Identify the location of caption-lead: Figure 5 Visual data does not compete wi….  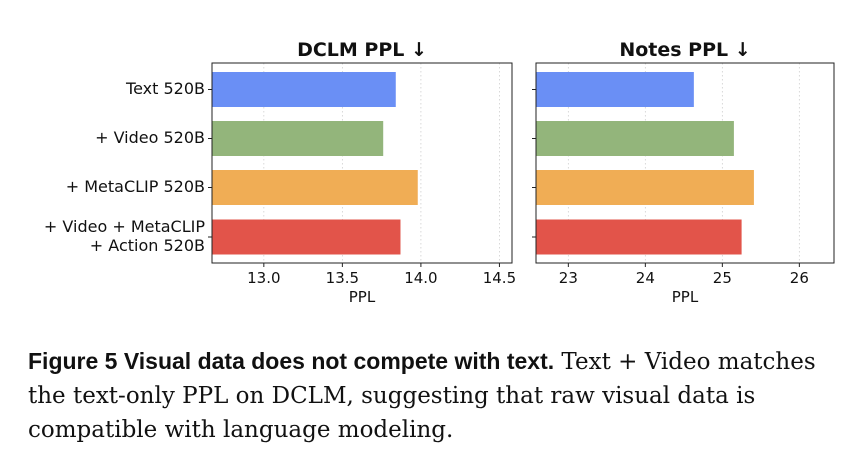
(291, 361).